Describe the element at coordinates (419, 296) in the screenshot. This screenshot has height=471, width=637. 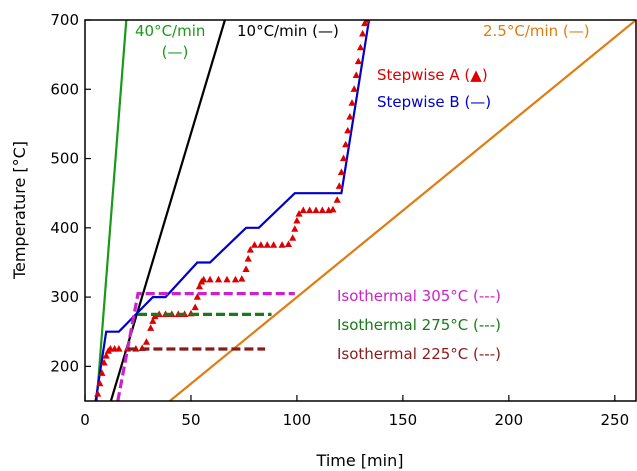
I see `annotation-label: Isothermal 305°C (---)` at that location.